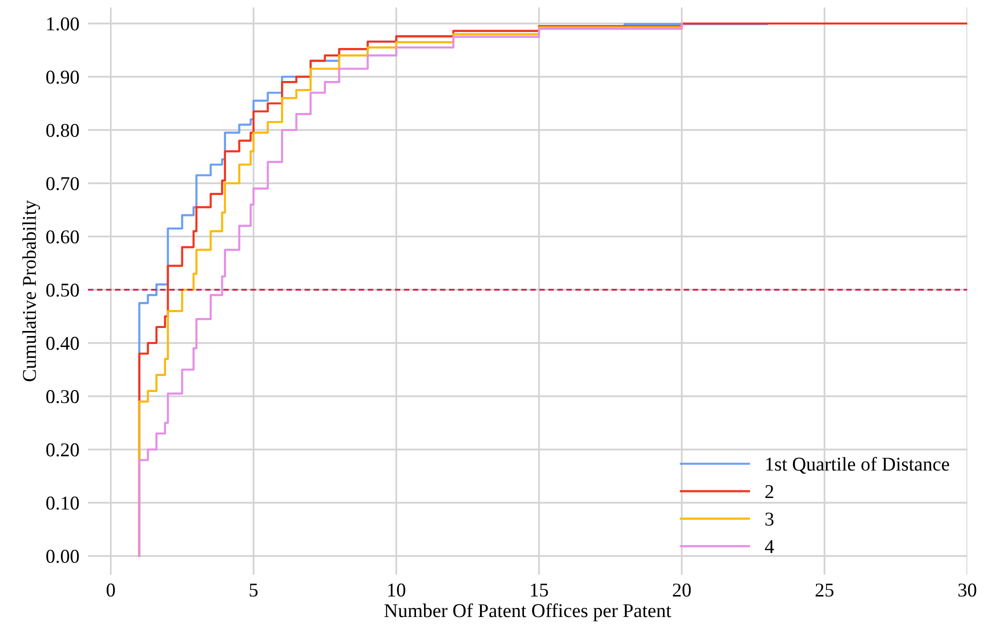 The height and width of the screenshot is (628, 988). Describe the element at coordinates (681, 590) in the screenshot. I see `x-tick-label: 20` at that location.